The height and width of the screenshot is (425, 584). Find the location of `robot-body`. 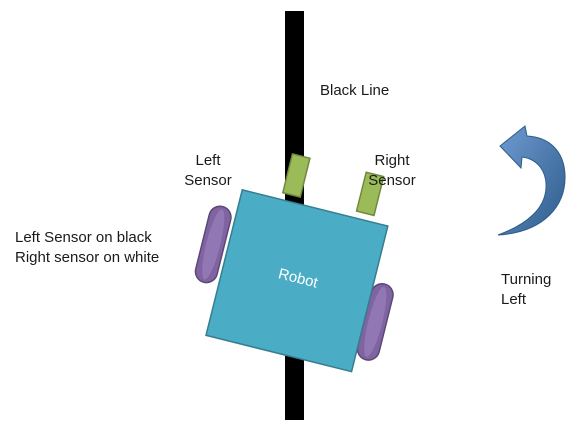

robot-body is located at coordinates (297, 280).